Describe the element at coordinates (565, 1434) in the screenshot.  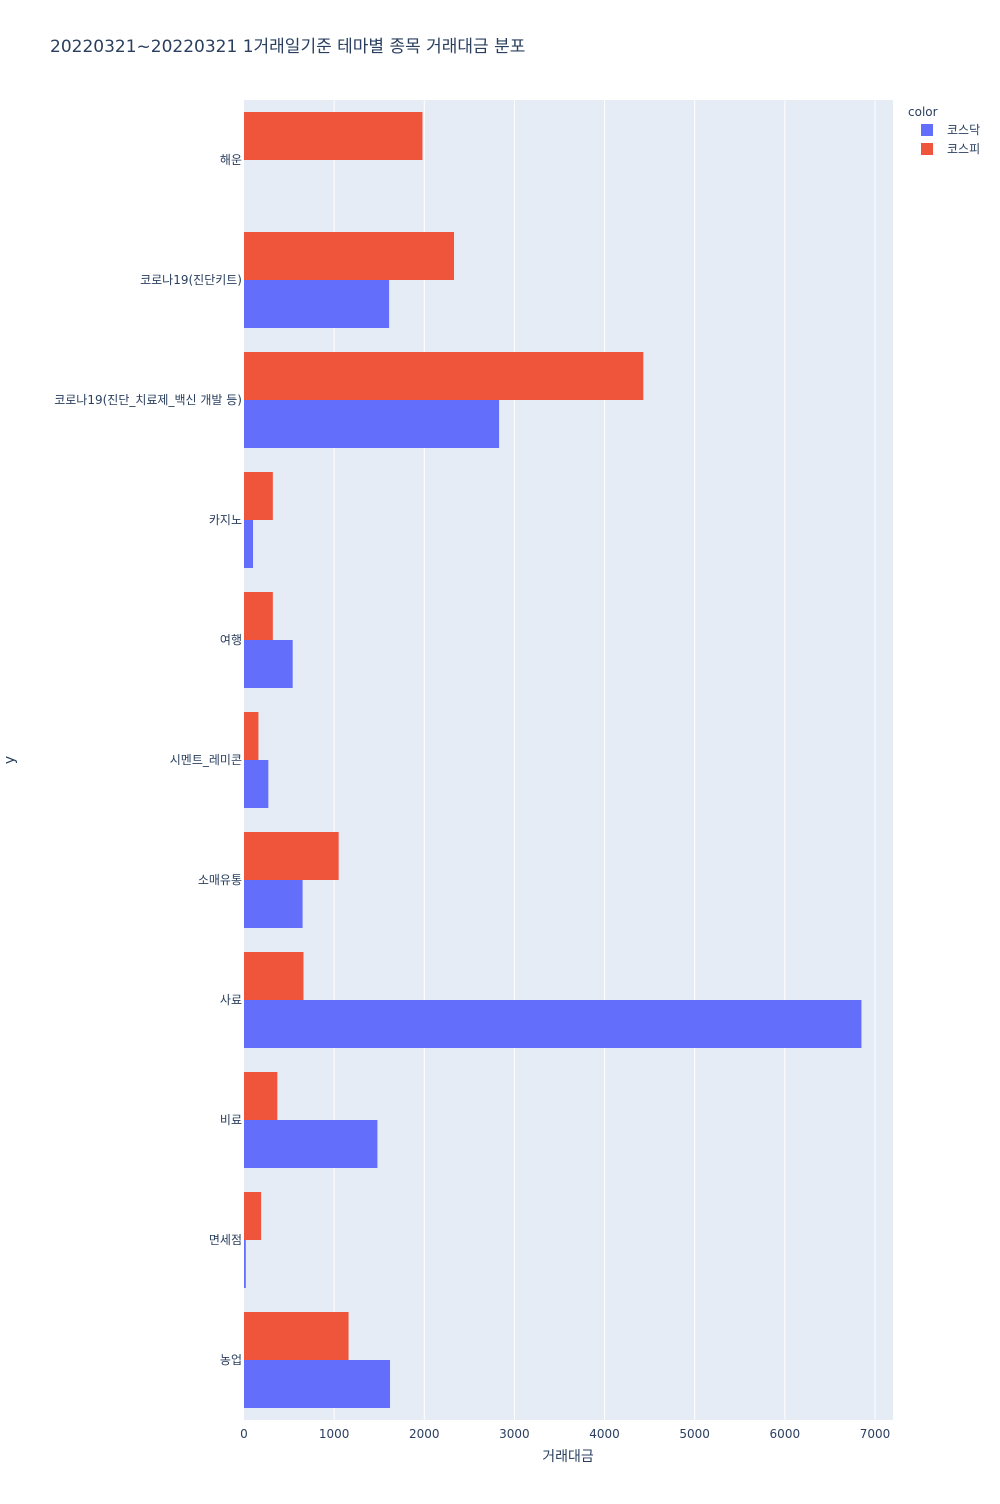
I see `x-tick-labels: 0 1000 2000 3000 4000 5000 6000 7000` at that location.